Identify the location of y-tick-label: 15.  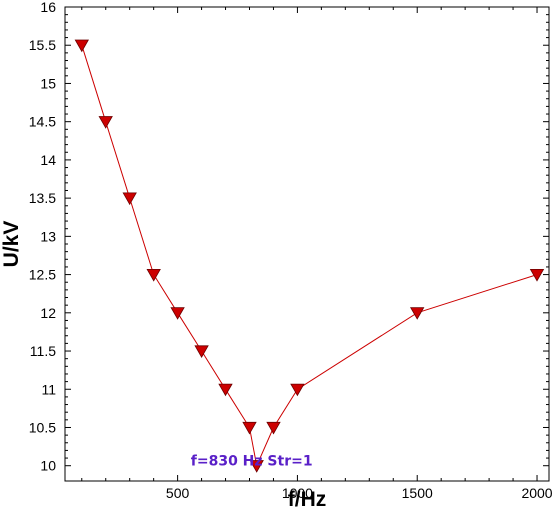
(48, 83).